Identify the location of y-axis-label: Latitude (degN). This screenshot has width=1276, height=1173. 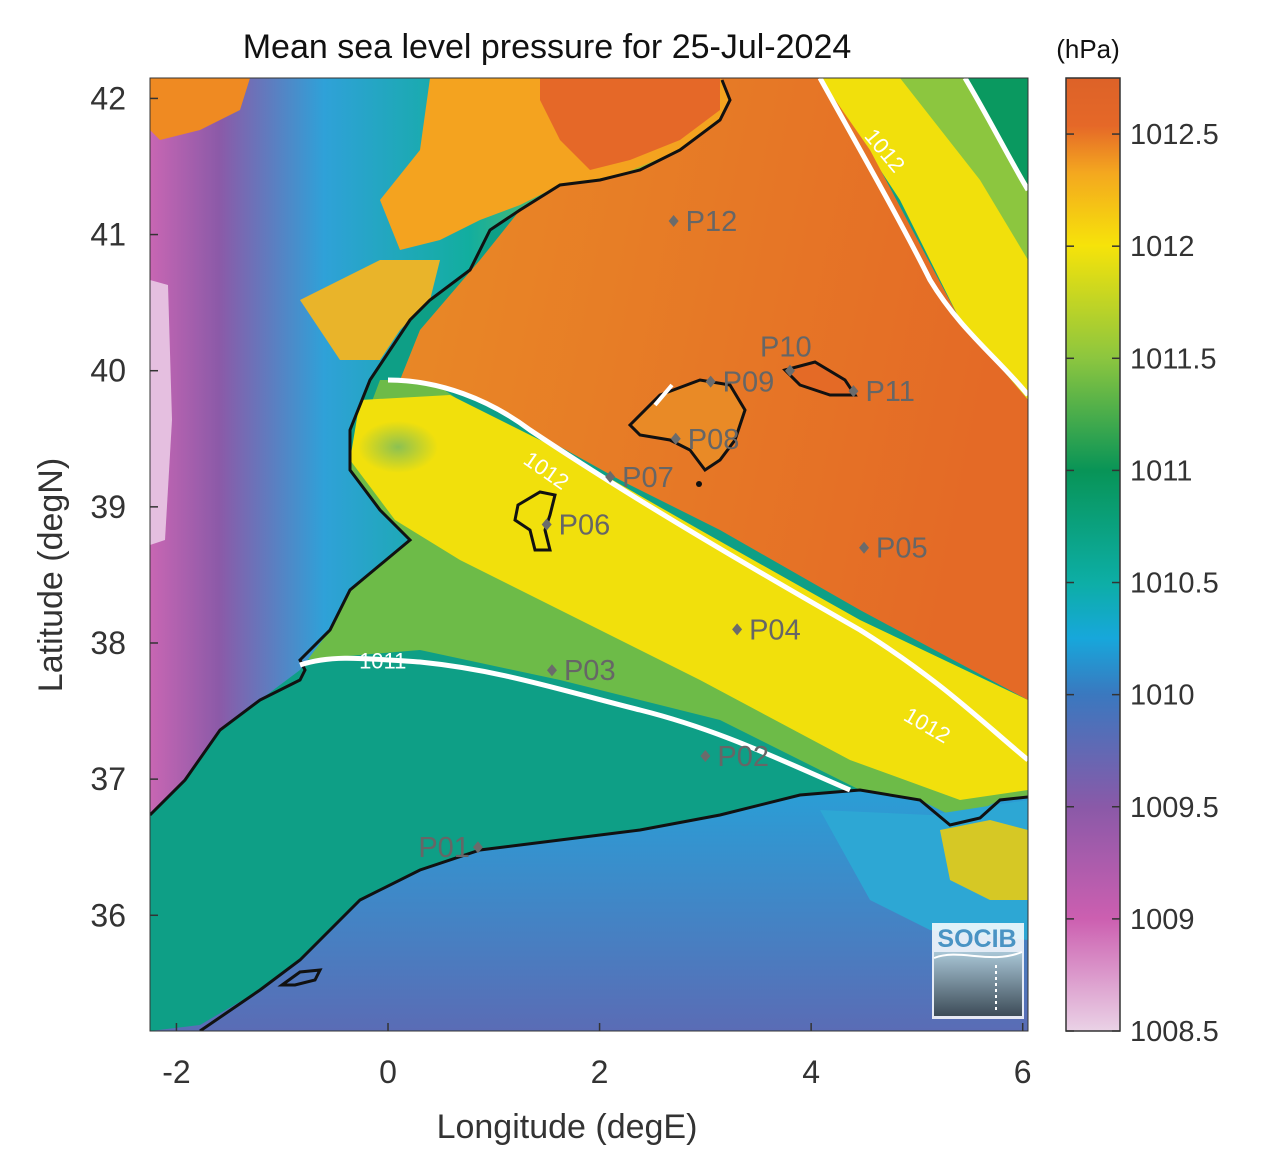
(51, 575).